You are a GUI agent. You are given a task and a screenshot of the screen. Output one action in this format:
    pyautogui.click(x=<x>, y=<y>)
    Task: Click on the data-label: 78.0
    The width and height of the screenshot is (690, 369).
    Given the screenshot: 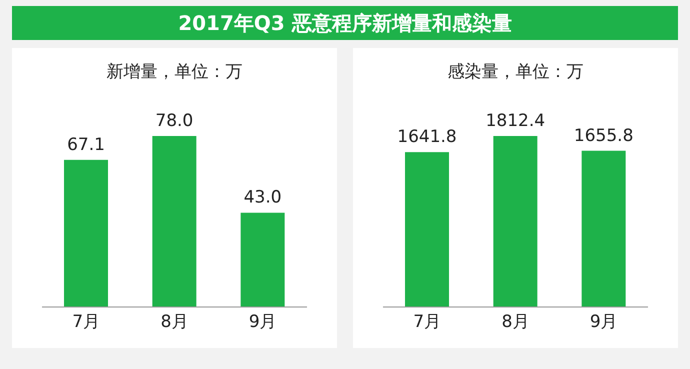 What is the action you would take?
    pyautogui.click(x=174, y=121)
    